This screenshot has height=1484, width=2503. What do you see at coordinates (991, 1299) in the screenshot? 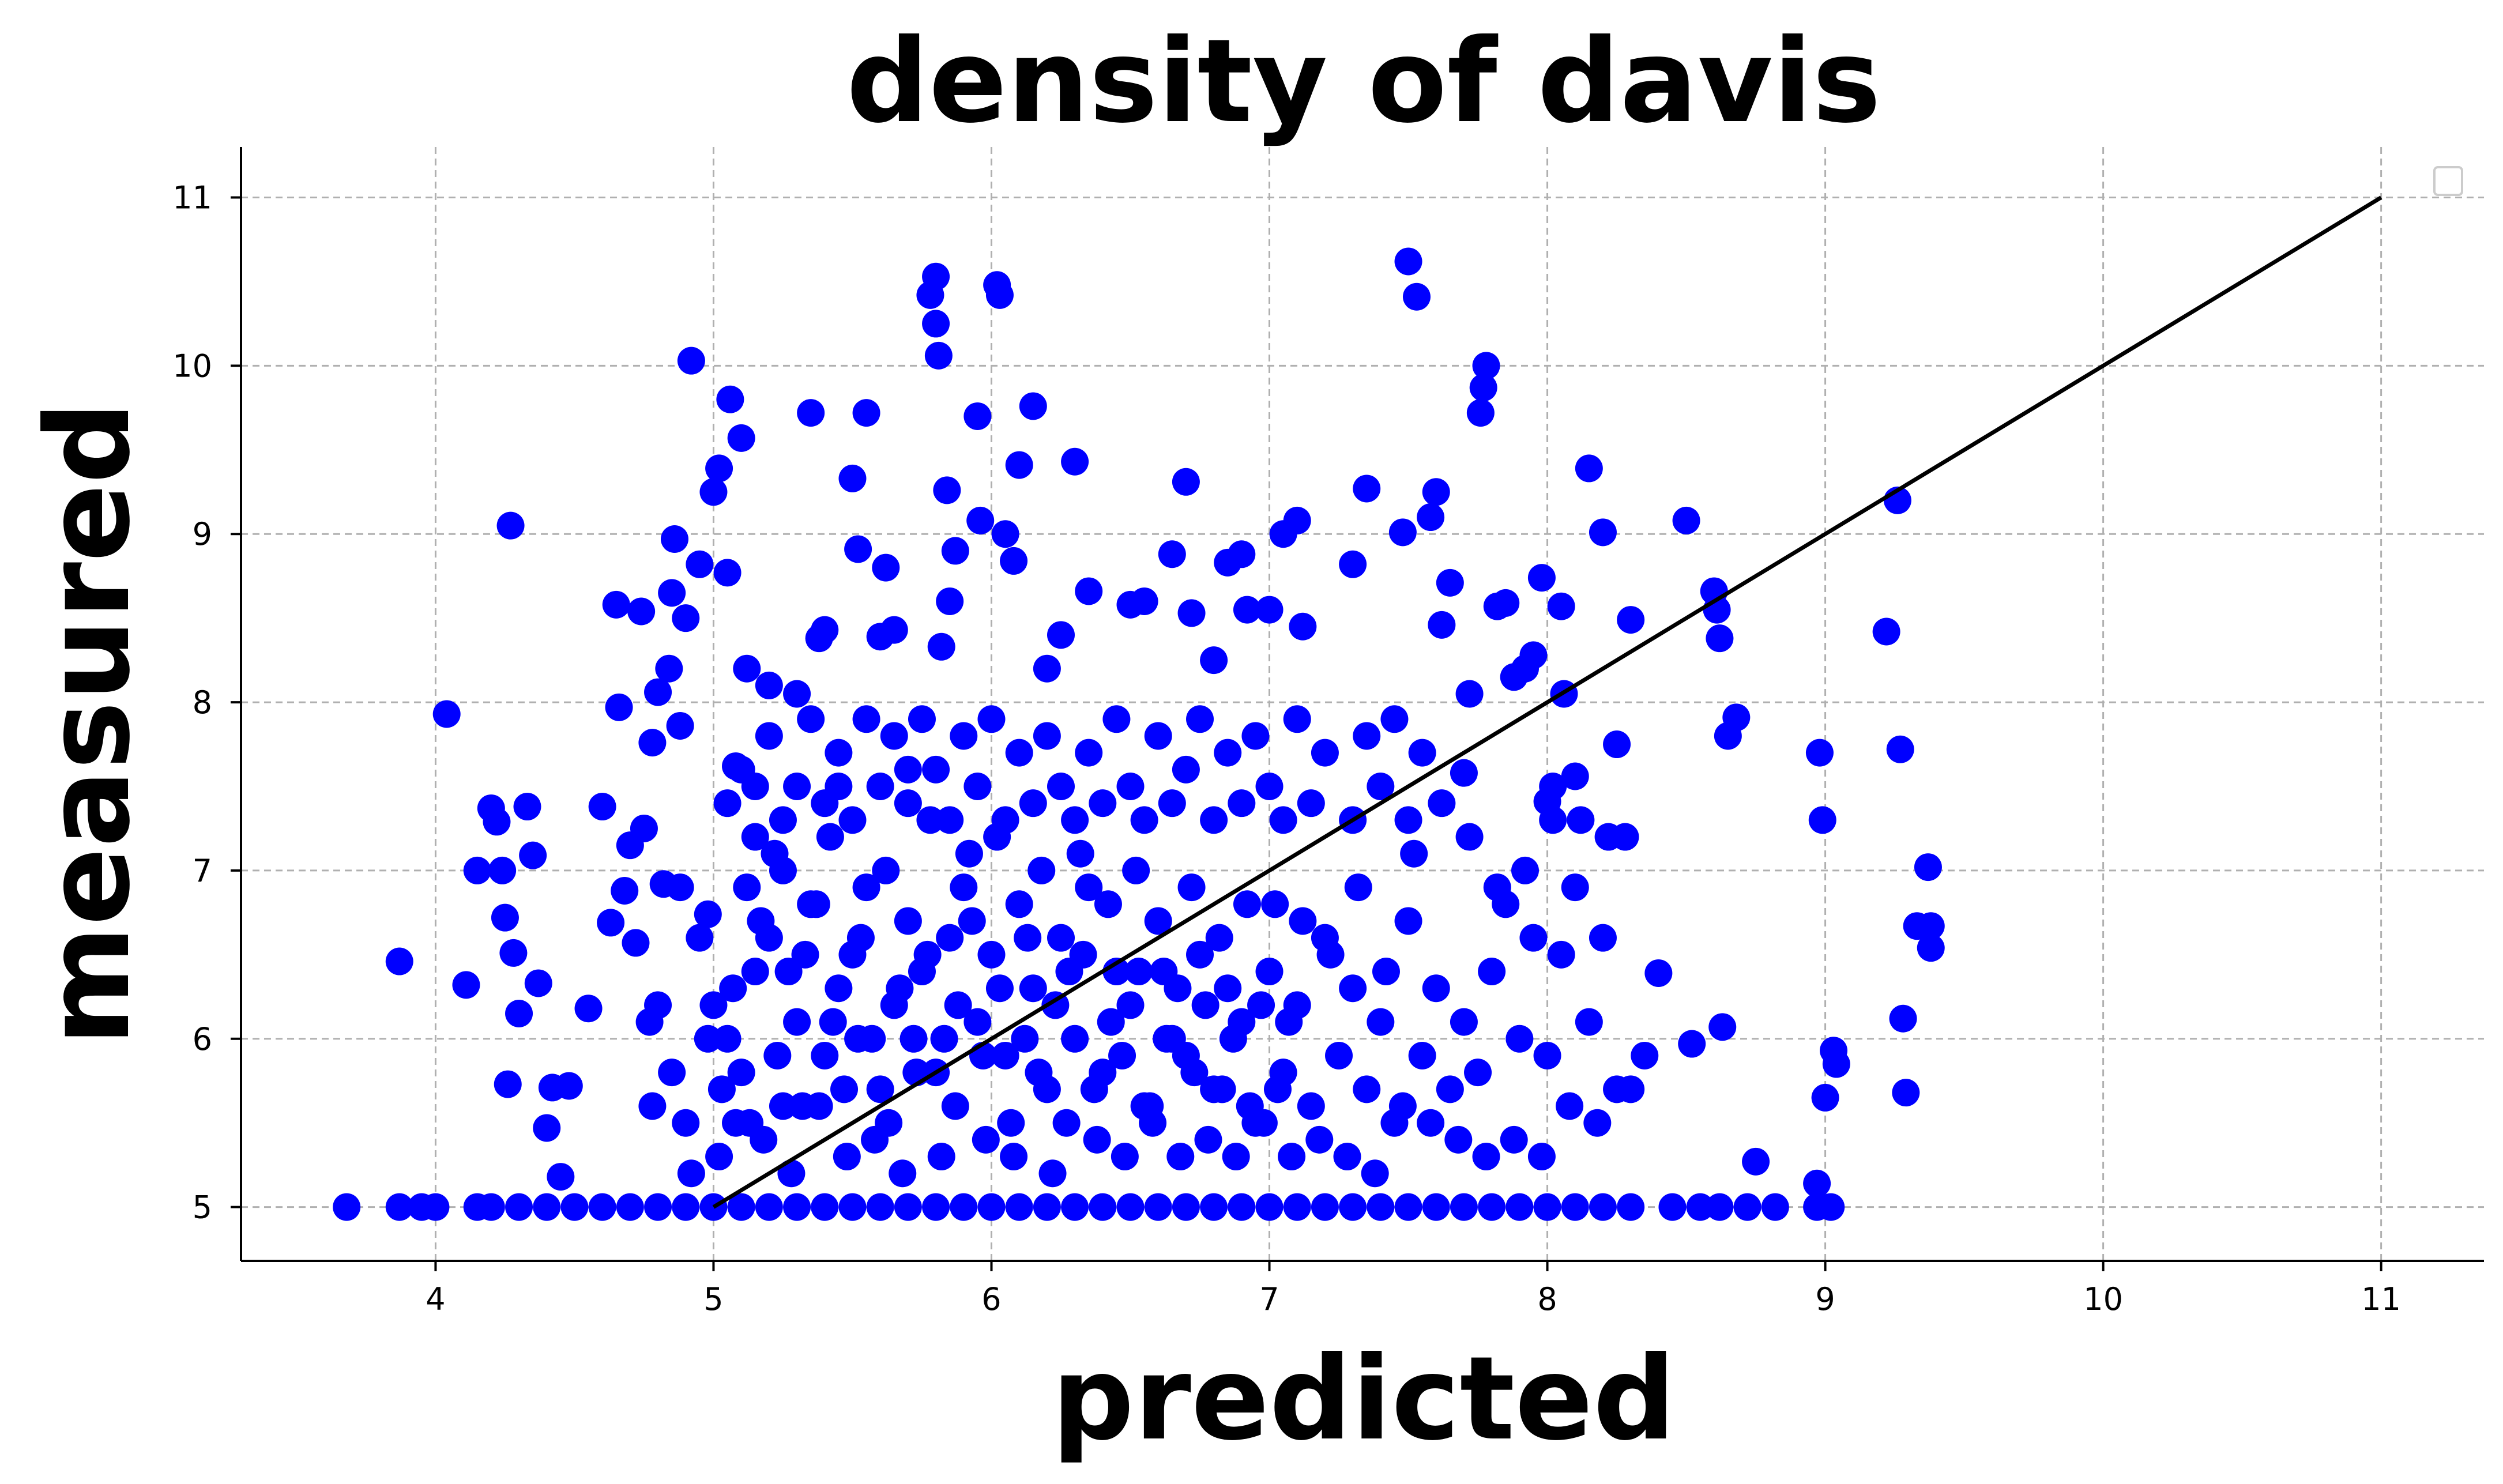
I see `x-tick-label: 6` at bounding box center [991, 1299].